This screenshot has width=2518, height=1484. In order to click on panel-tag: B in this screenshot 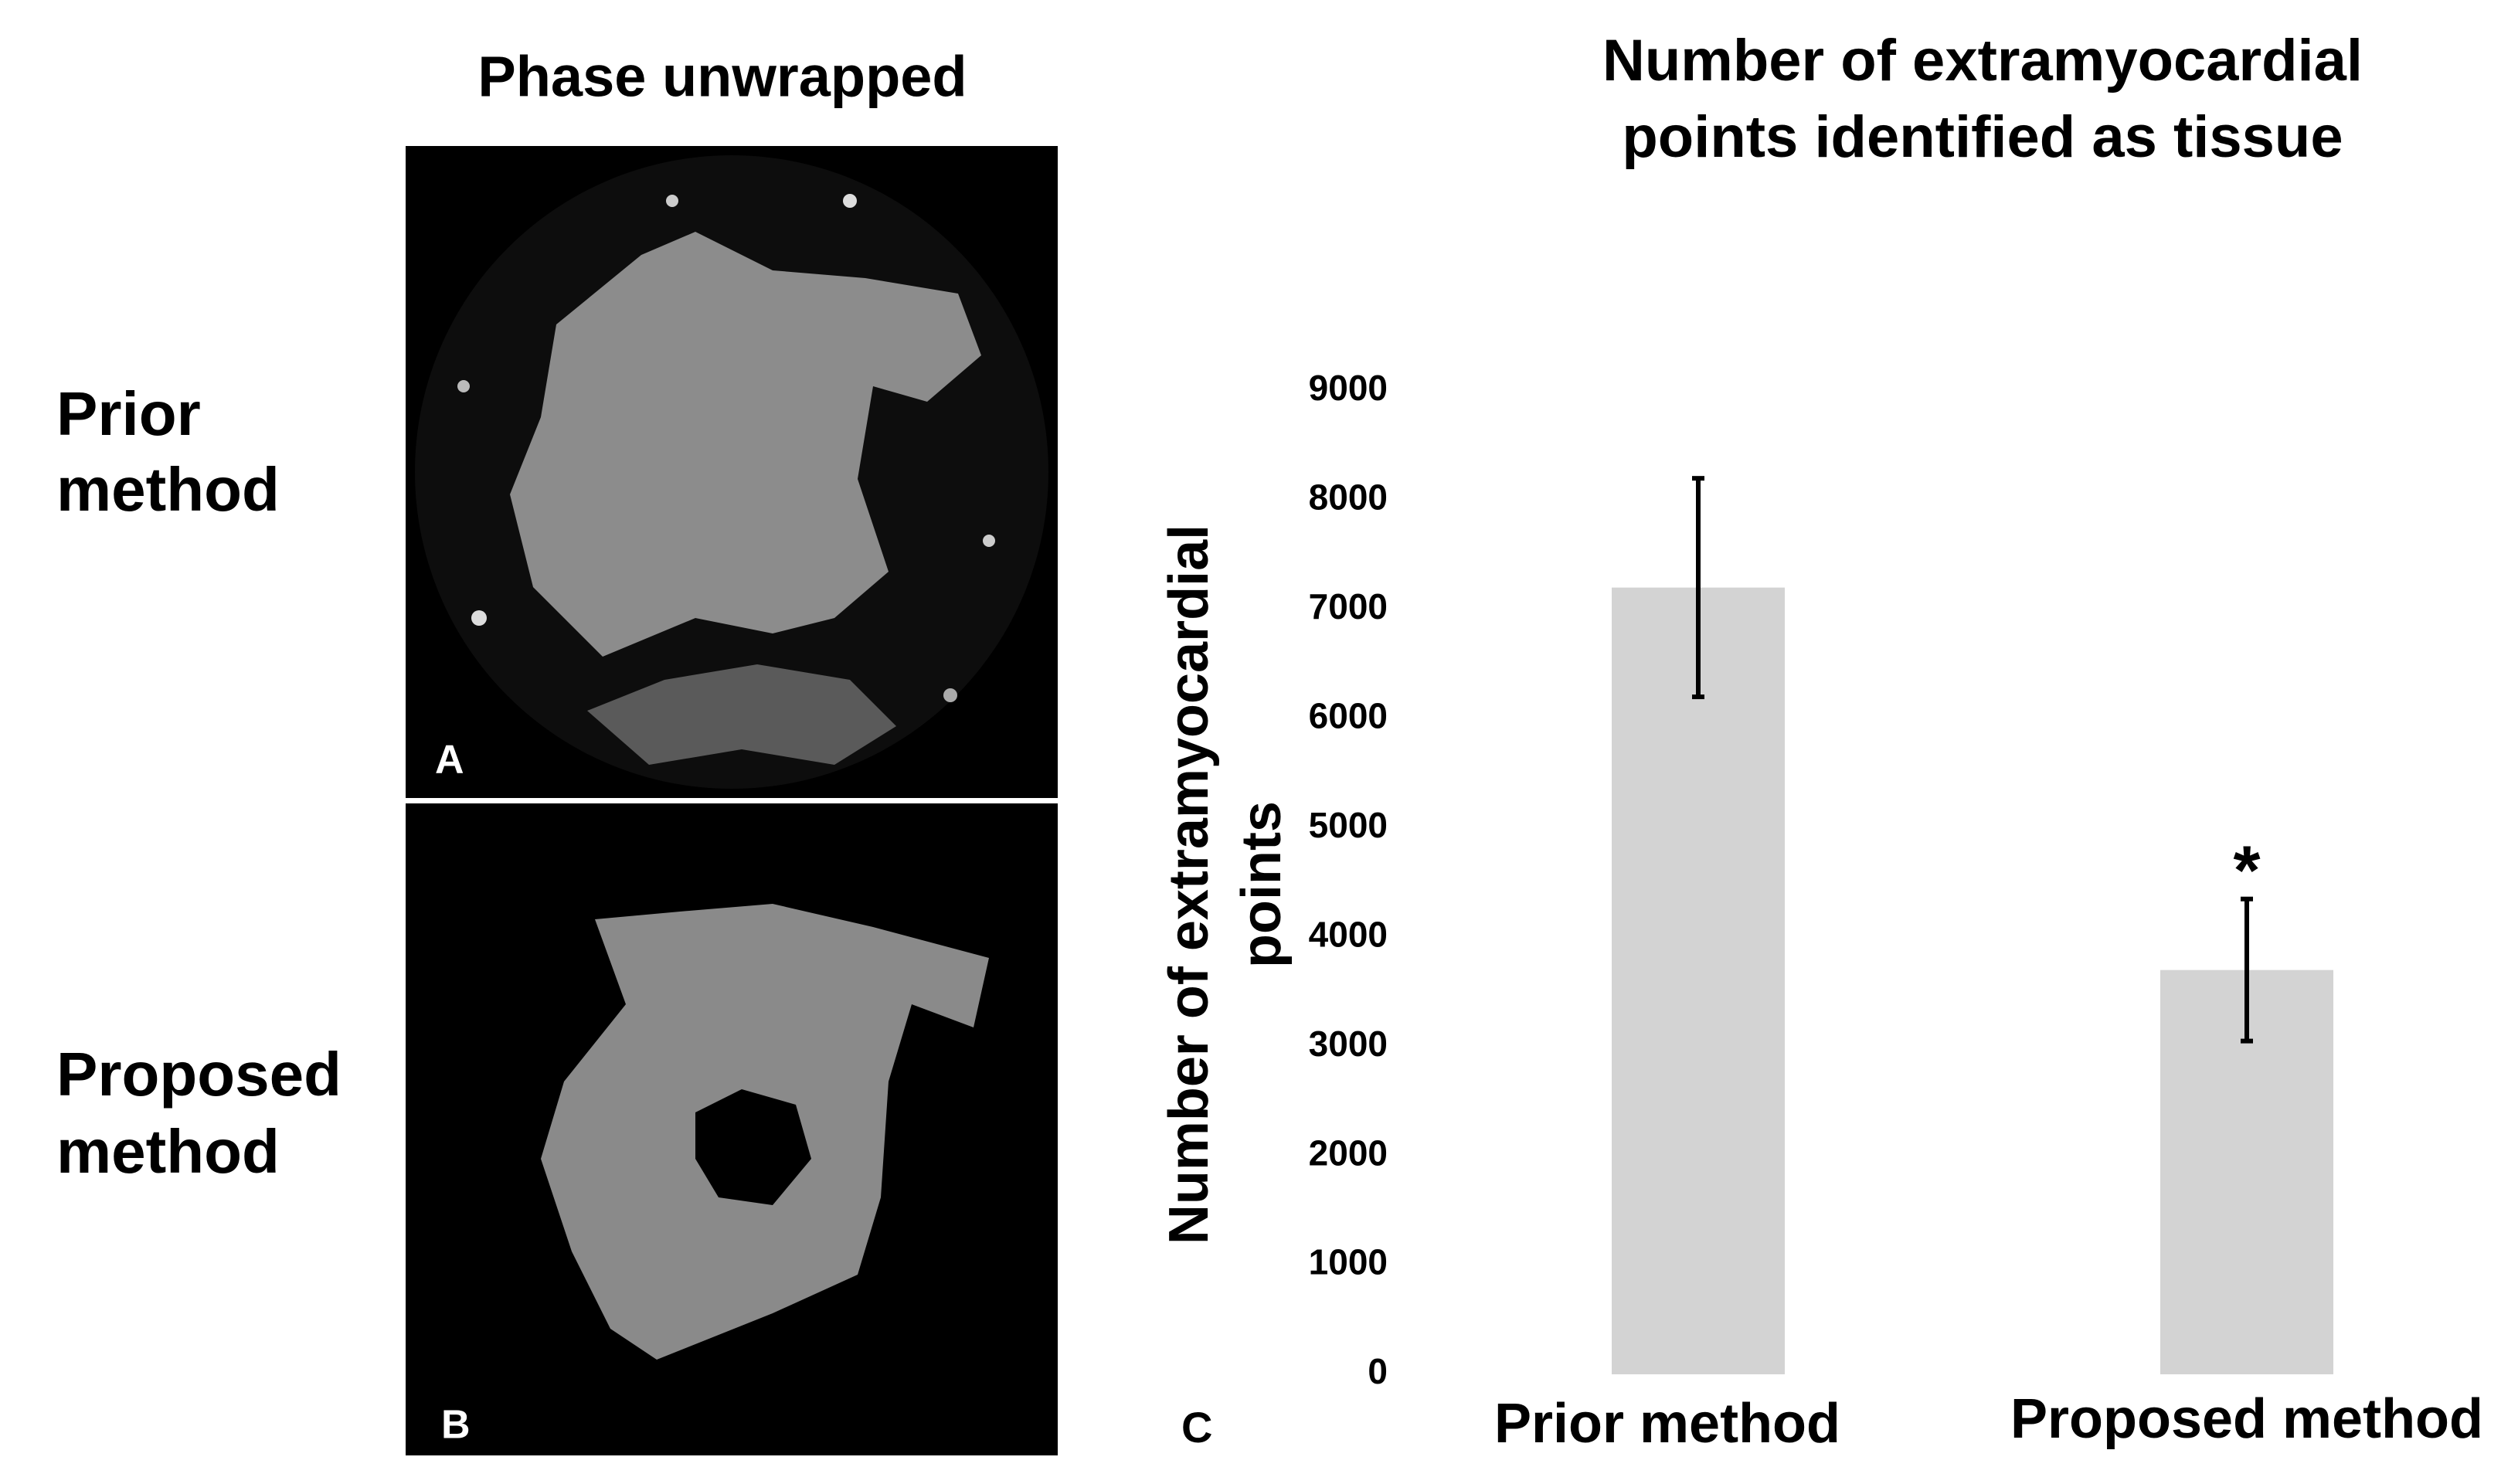, I will do `click(456, 1425)`.